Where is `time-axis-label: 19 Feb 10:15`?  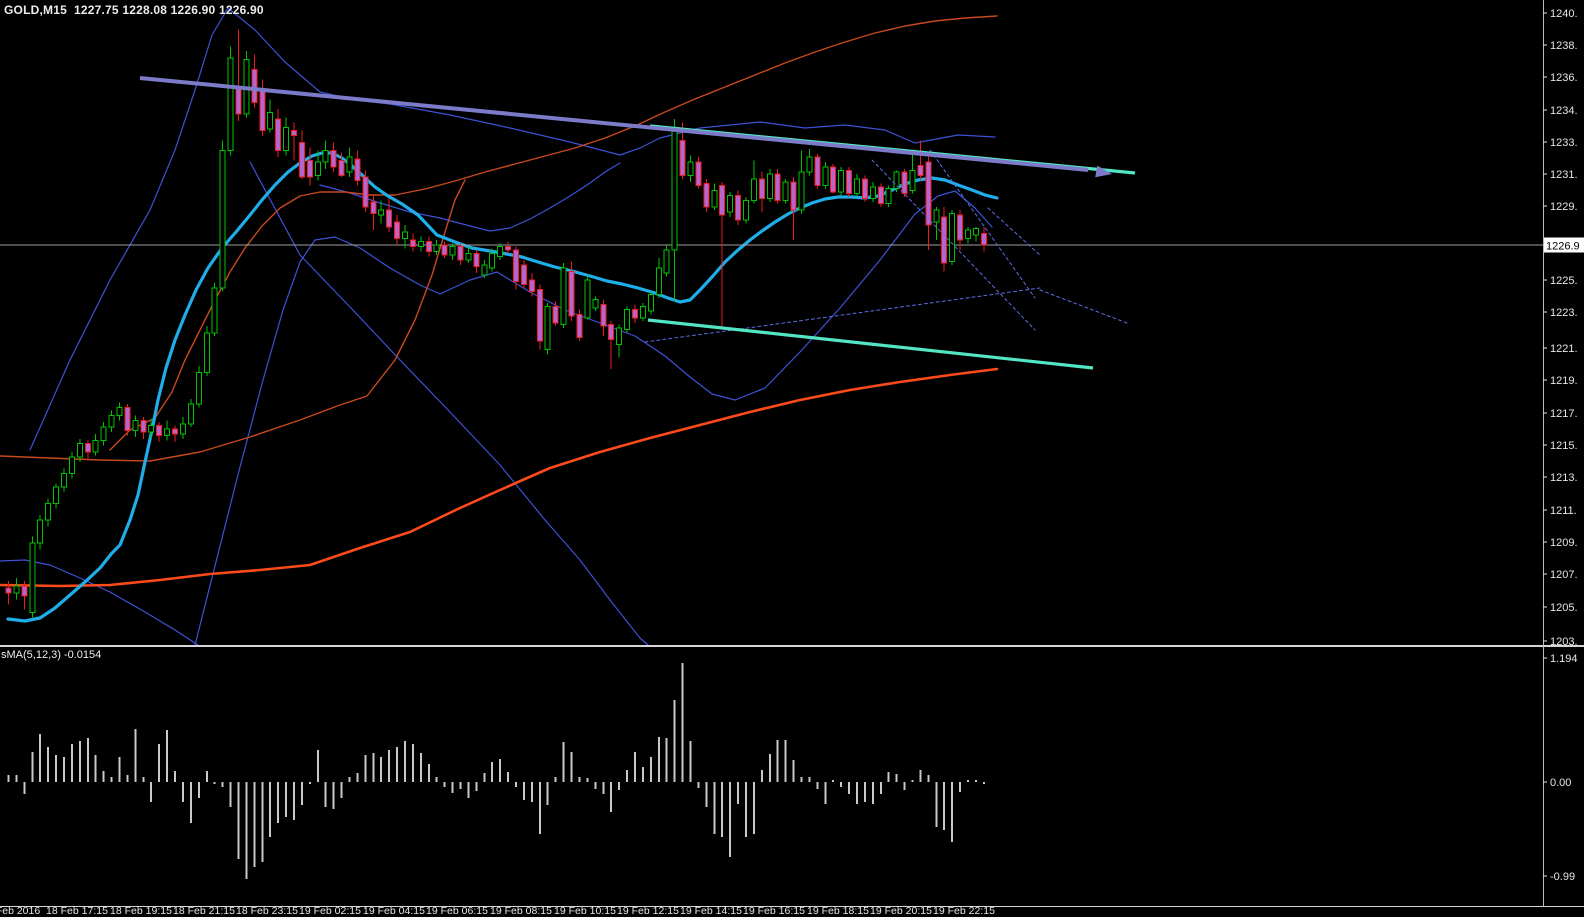
time-axis-label: 19 Feb 10:15 is located at coordinates (585, 911).